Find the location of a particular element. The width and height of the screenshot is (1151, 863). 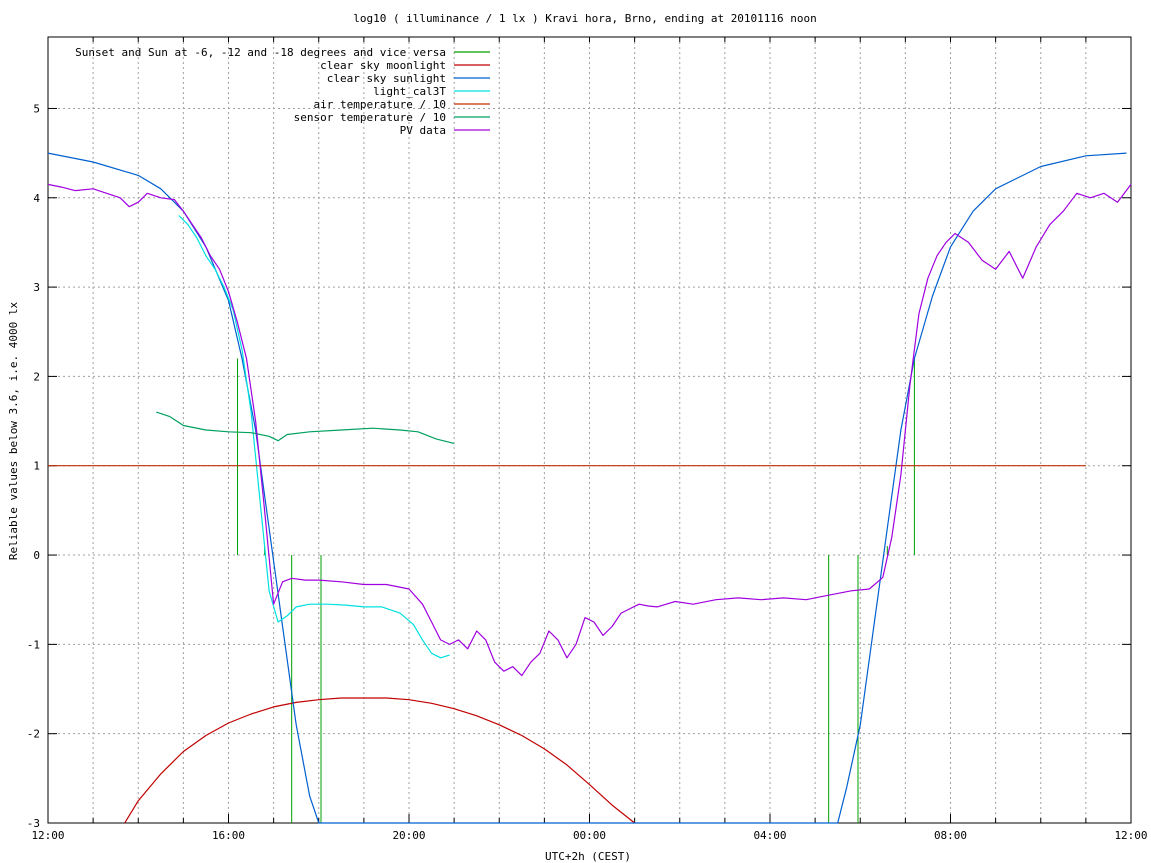

x-axis-label: UTC+2h (CEST) is located at coordinates (588, 856).